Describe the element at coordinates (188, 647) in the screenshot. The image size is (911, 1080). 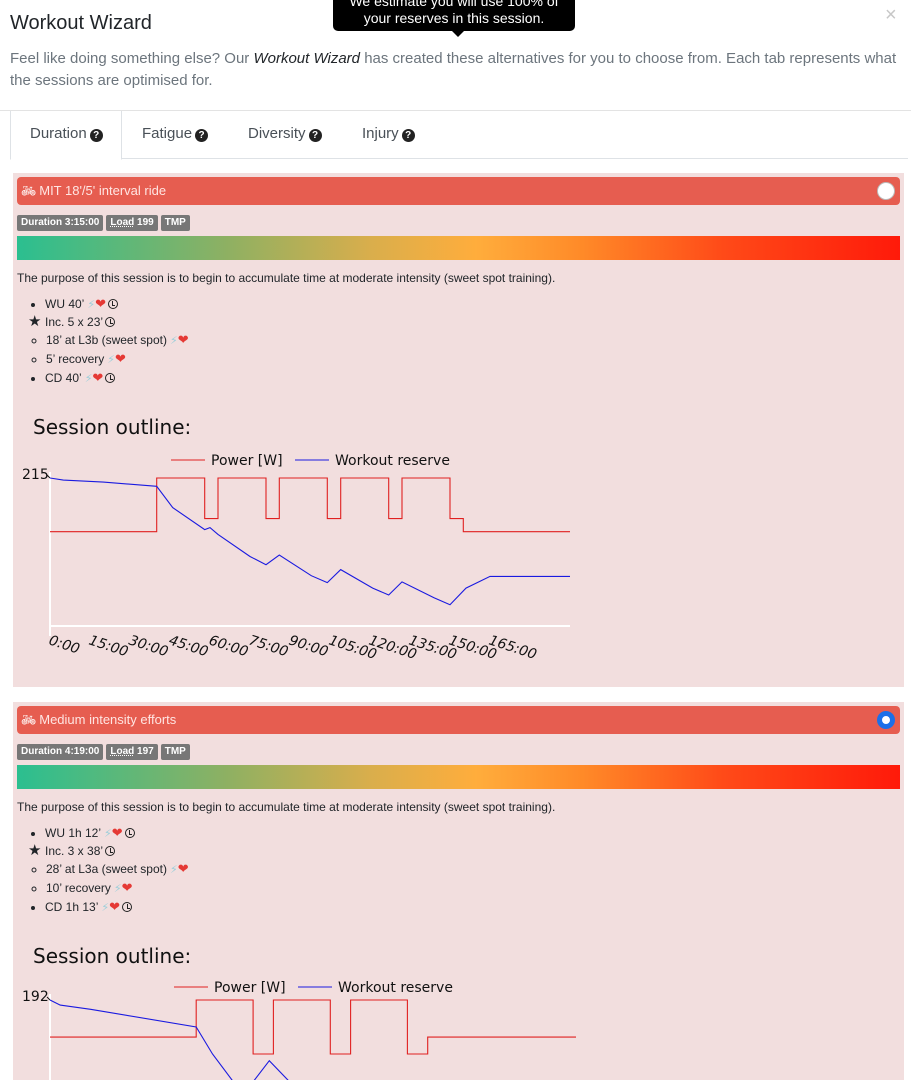
I see `x-tick-label: 45:00` at that location.